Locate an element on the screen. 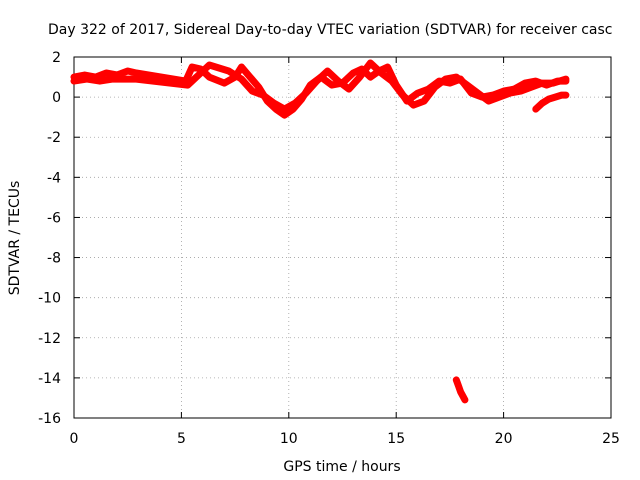 This screenshot has width=640, height=480. y-tick-label: -10 is located at coordinates (49, 299).